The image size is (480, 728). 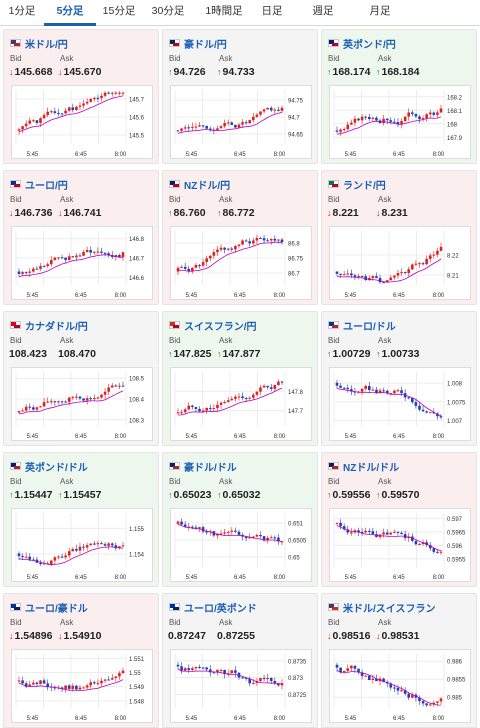 What do you see at coordinates (455, 385) in the screenshot?
I see `y-tick-label: 1.008` at bounding box center [455, 385].